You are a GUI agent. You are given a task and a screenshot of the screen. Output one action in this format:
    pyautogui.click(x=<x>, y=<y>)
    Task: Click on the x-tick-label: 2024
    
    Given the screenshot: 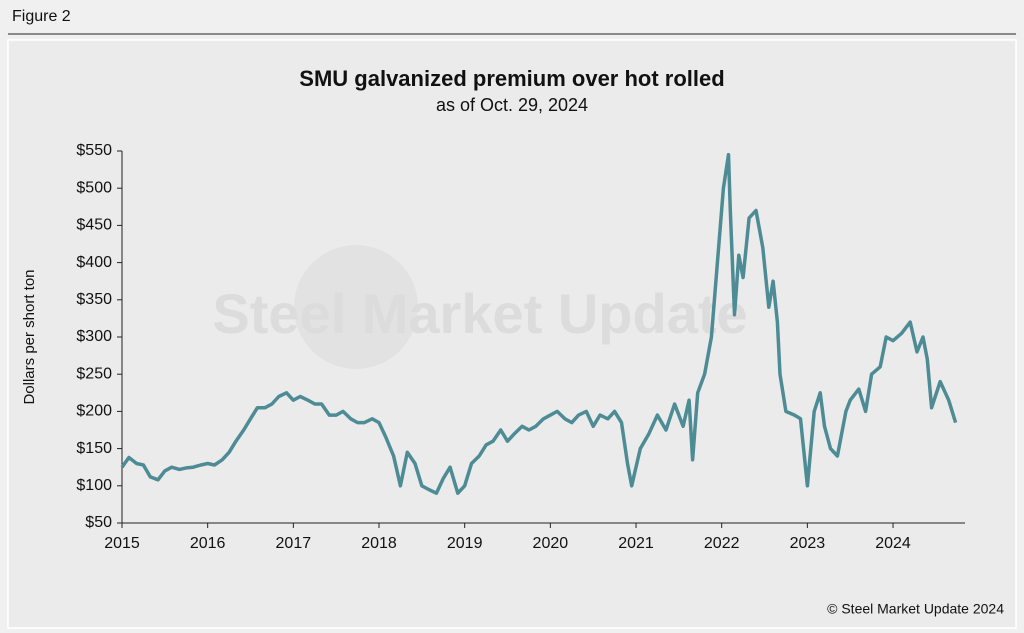 What is the action you would take?
    pyautogui.click(x=893, y=543)
    